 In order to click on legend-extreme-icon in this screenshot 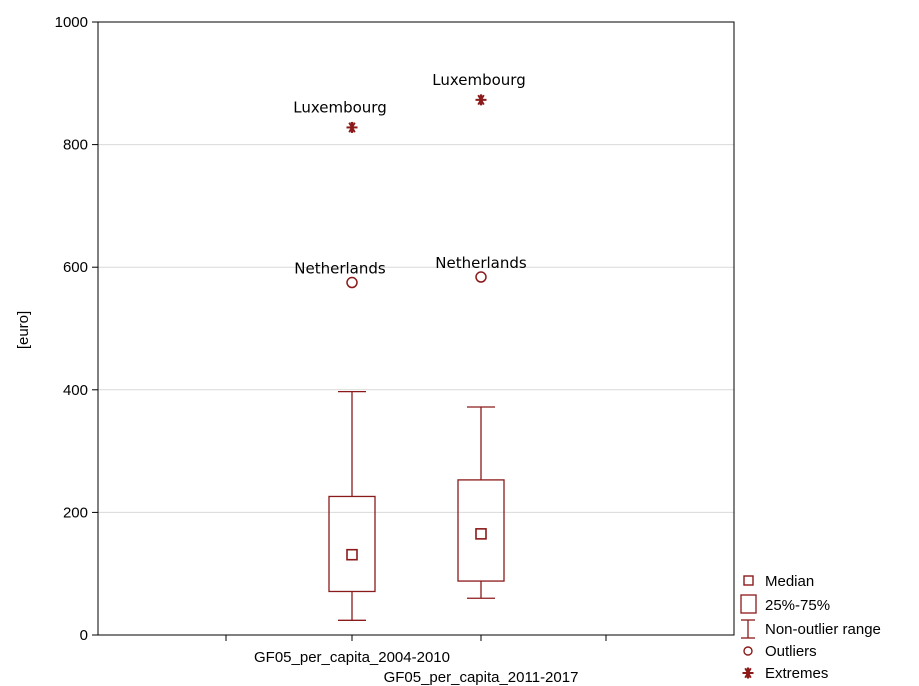, I will do `click(748, 673)`.